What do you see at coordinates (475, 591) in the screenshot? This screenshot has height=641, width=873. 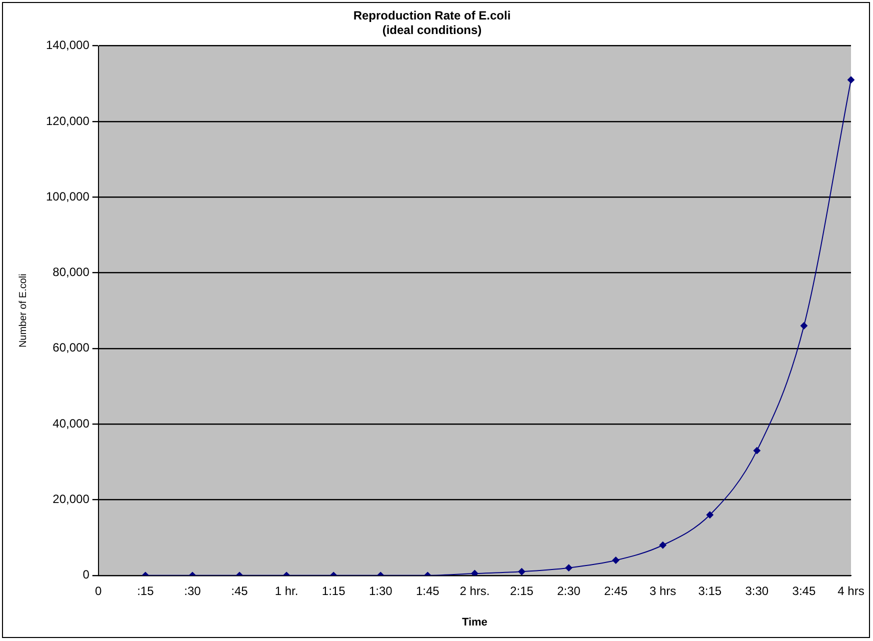 I see `x-tick-label: 2 hrs.` at bounding box center [475, 591].